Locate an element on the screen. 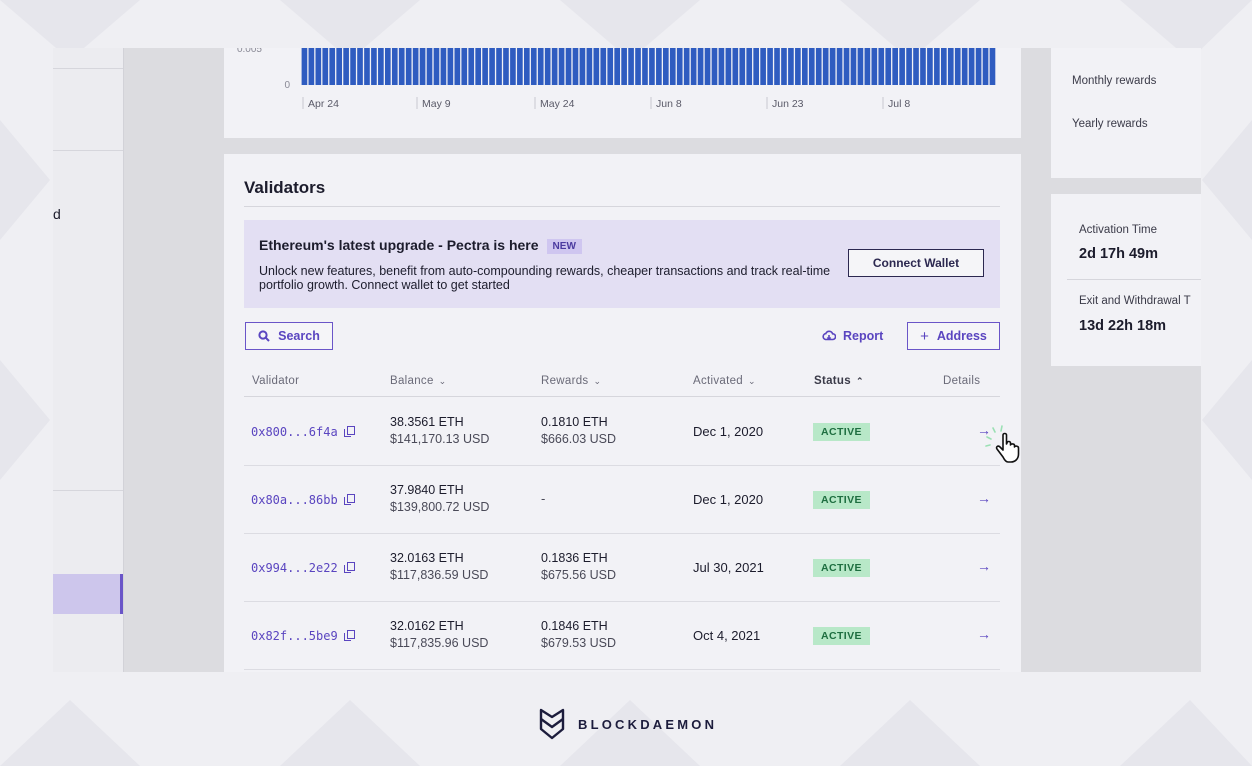 The width and height of the screenshot is (1252, 766). activated-date: Dec 1, 2020 is located at coordinates (728, 499).